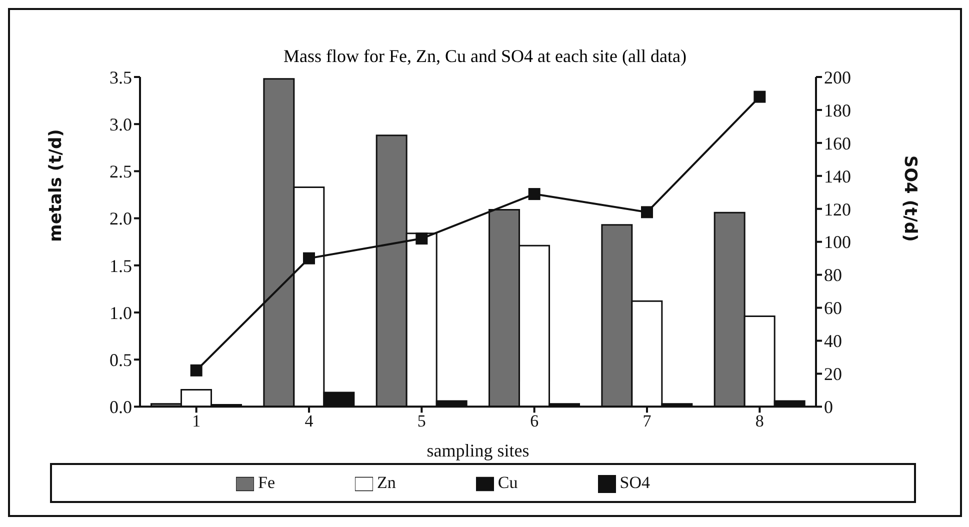 This screenshot has width=969, height=527. I want to click on x-tick-label: 5, so click(421, 421).